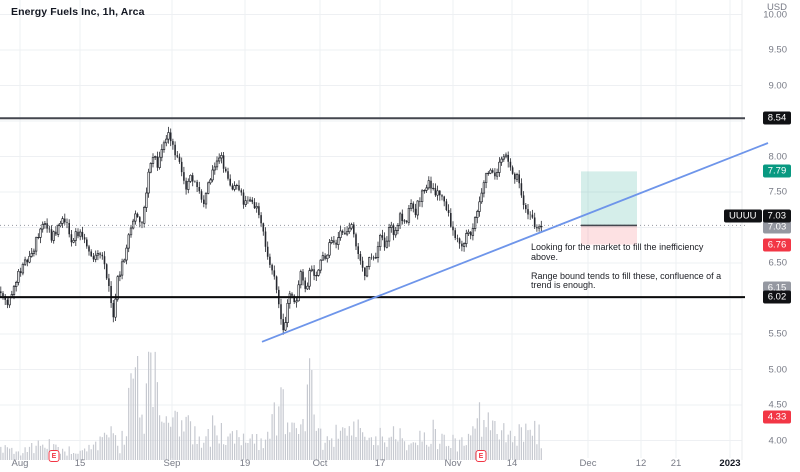  What do you see at coordinates (777, 245) in the screenshot?
I see `price-badge-6.76: 6.76` at bounding box center [777, 245].